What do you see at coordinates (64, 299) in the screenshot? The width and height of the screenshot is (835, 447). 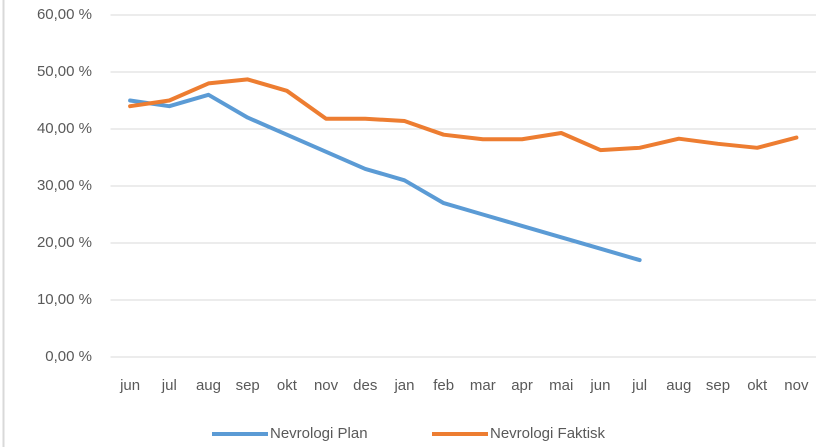 I see `y-tick-label: 10,00 %` at bounding box center [64, 299].